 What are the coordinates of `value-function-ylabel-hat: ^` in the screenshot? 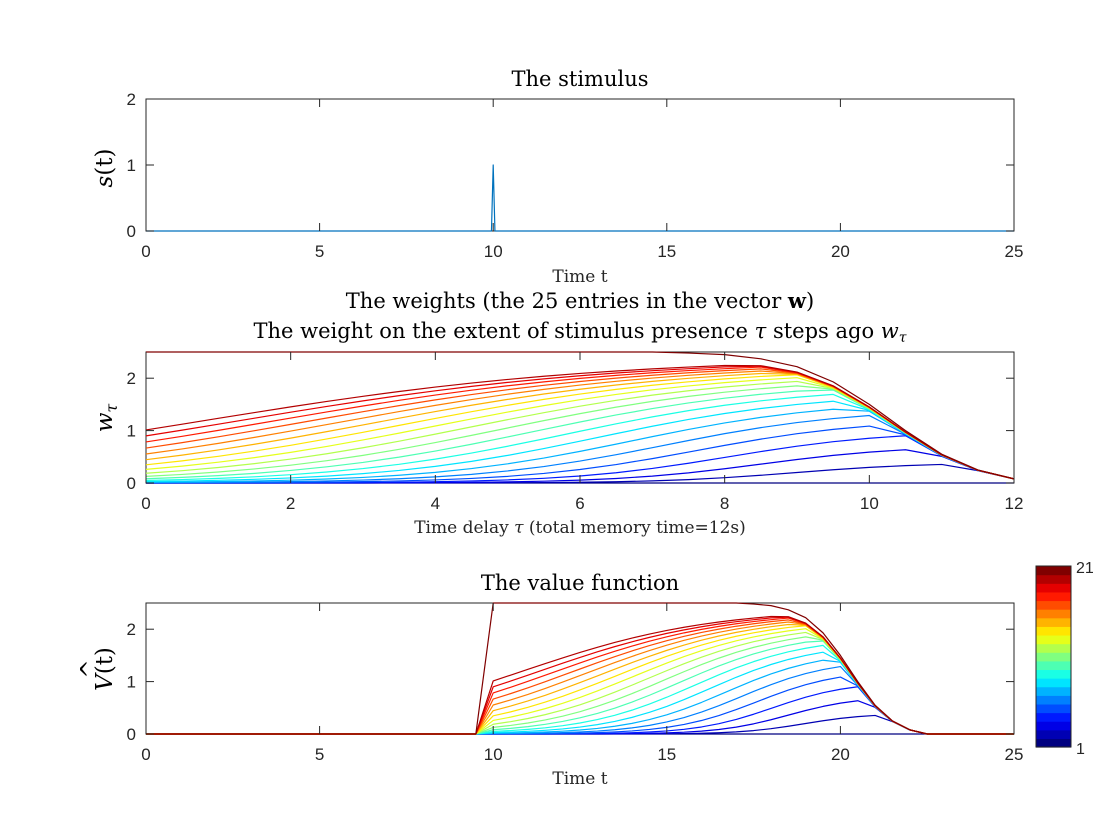 It's located at (90, 668).